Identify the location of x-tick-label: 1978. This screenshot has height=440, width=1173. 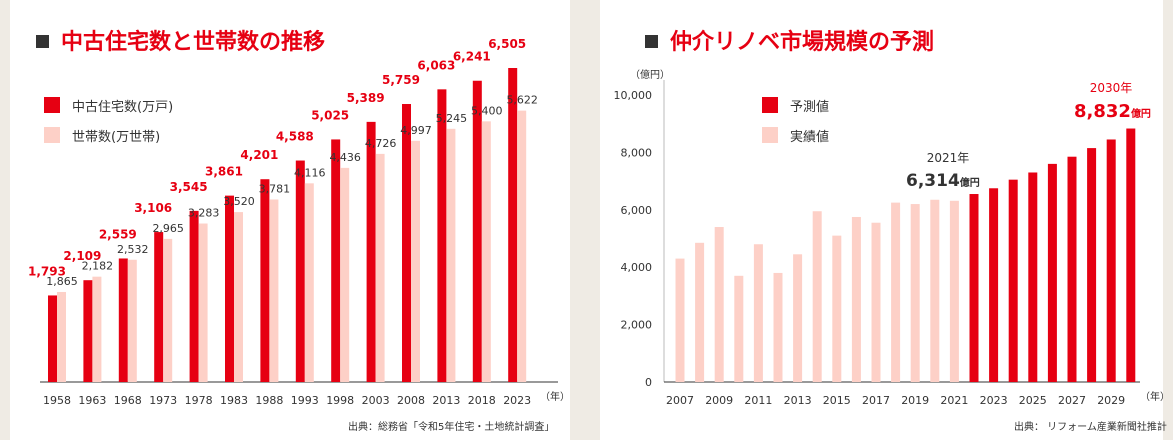
(199, 400).